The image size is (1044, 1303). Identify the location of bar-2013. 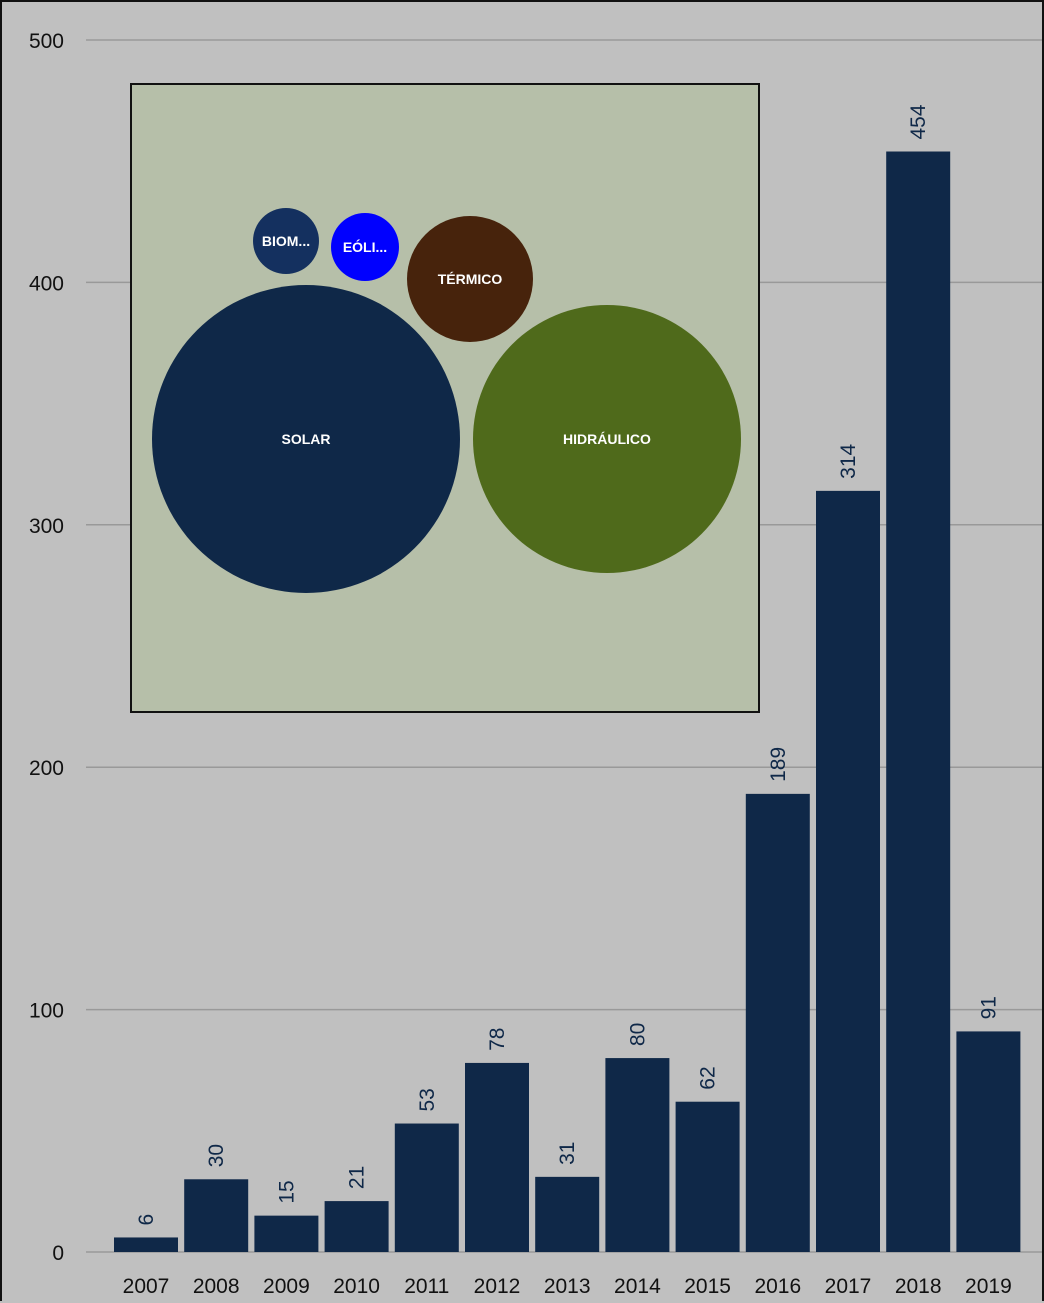
(567, 1214).